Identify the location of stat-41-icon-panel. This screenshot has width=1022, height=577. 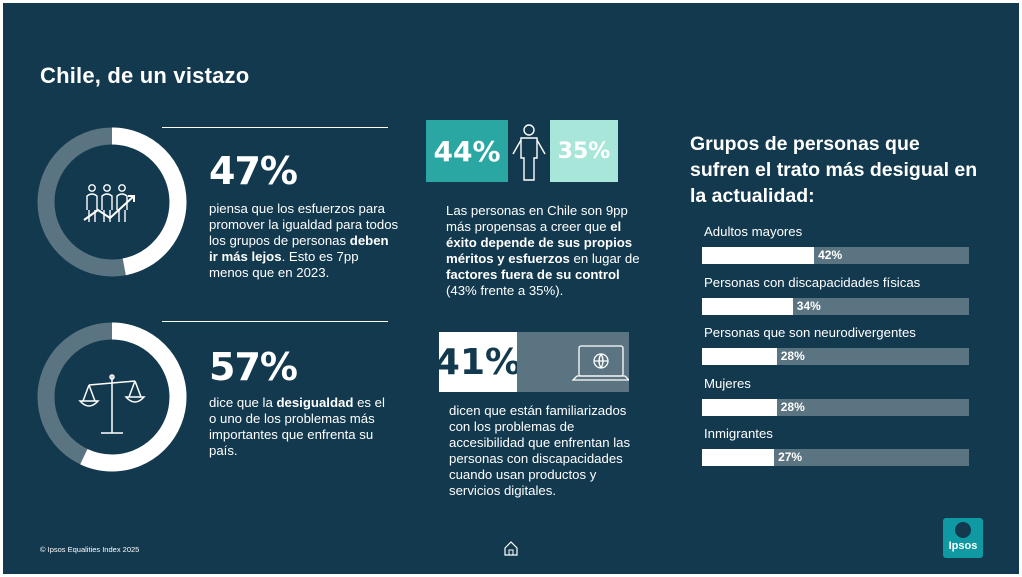
(574, 362).